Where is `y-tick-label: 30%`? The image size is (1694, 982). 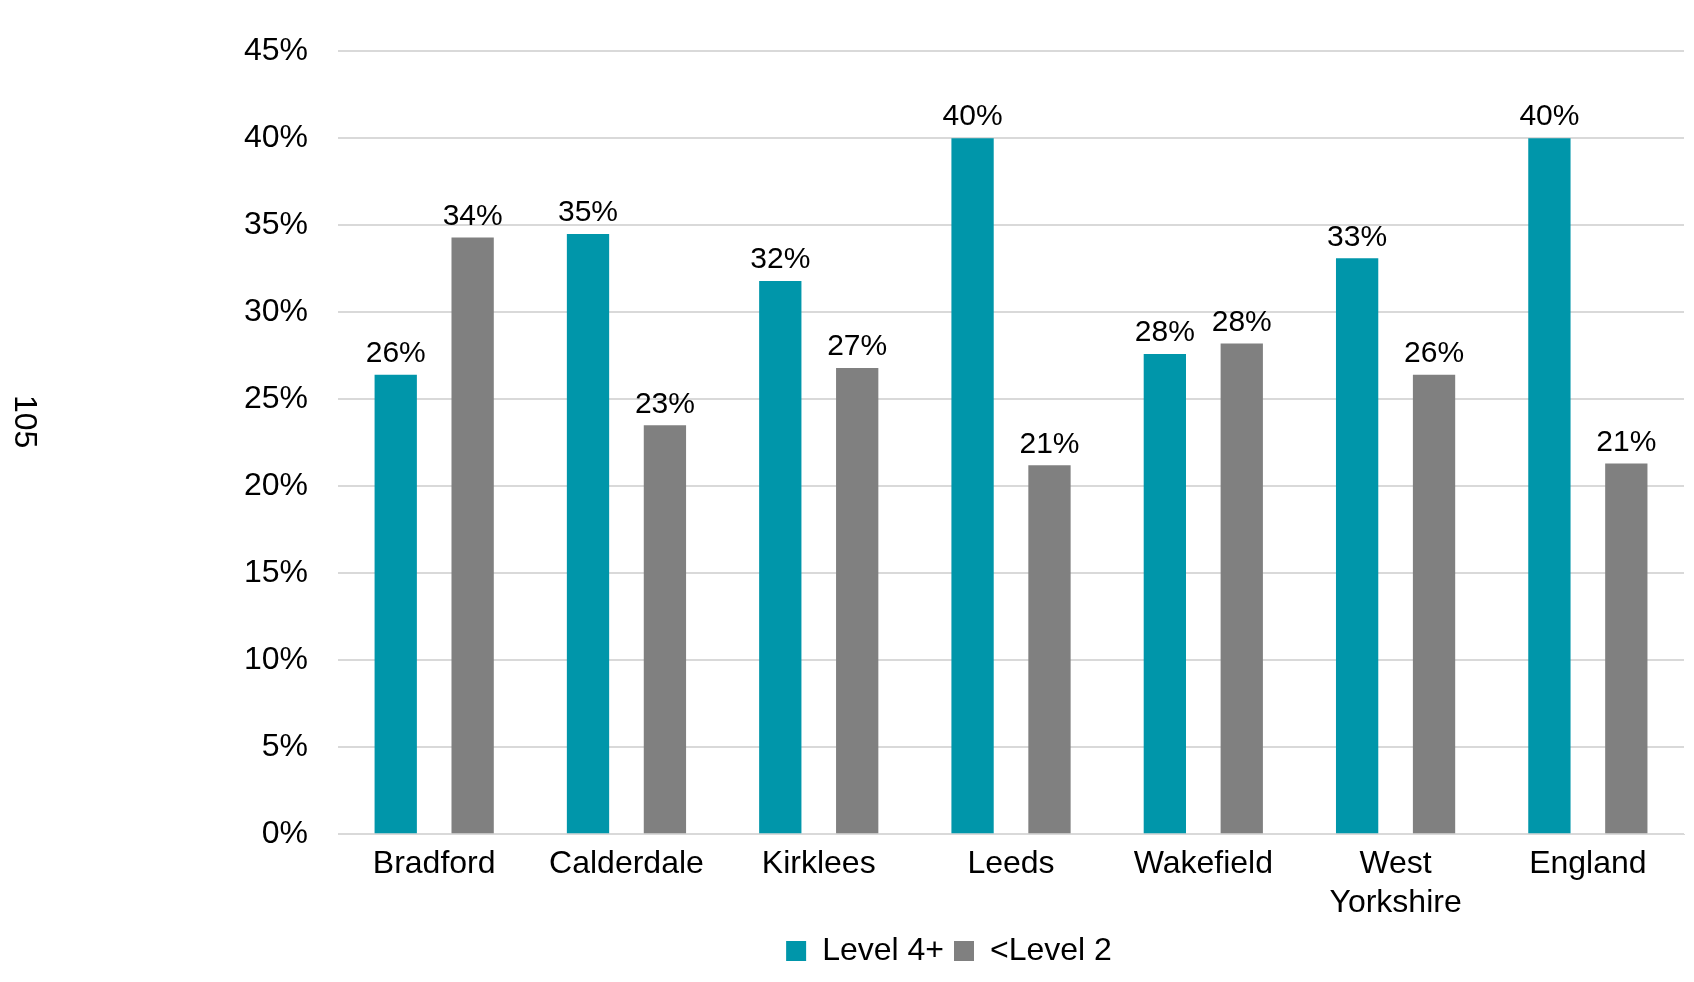
y-tick-label: 30% is located at coordinates (276, 310).